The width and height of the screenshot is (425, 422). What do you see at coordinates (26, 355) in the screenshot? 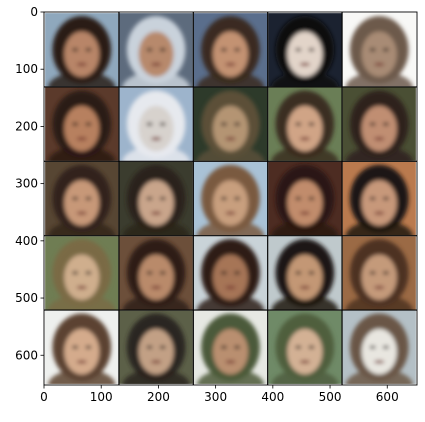
I see `y-tick-label: 600` at bounding box center [26, 355].